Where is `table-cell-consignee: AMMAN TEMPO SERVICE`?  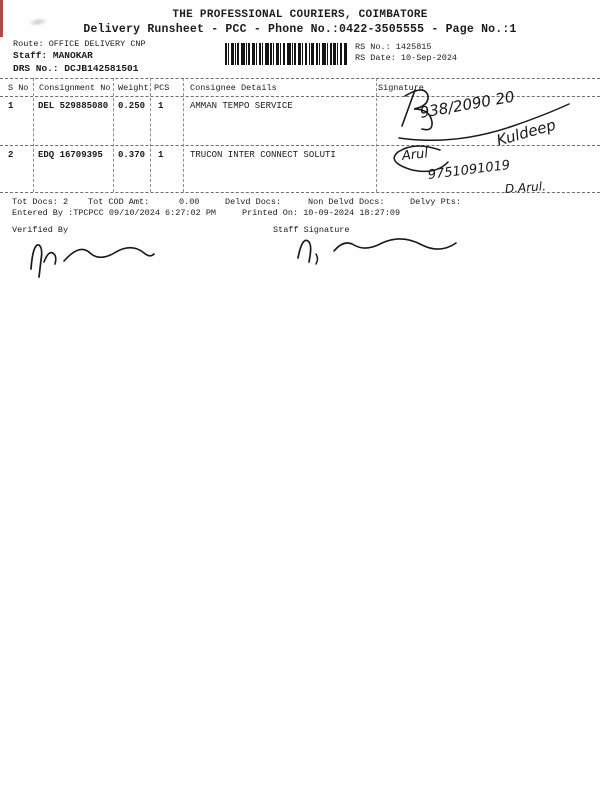
table-cell-consignee: AMMAN TEMPO SERVICE is located at coordinates (241, 106).